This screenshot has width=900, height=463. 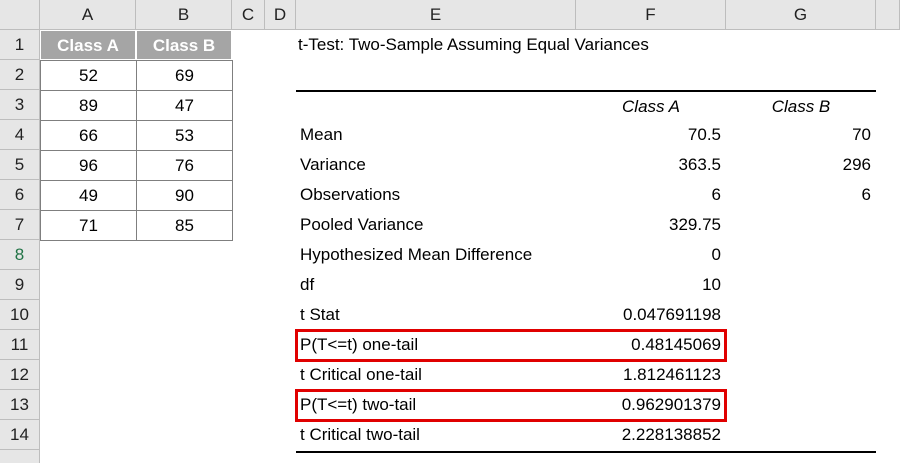 I want to click on column-header, so click(x=888, y=15).